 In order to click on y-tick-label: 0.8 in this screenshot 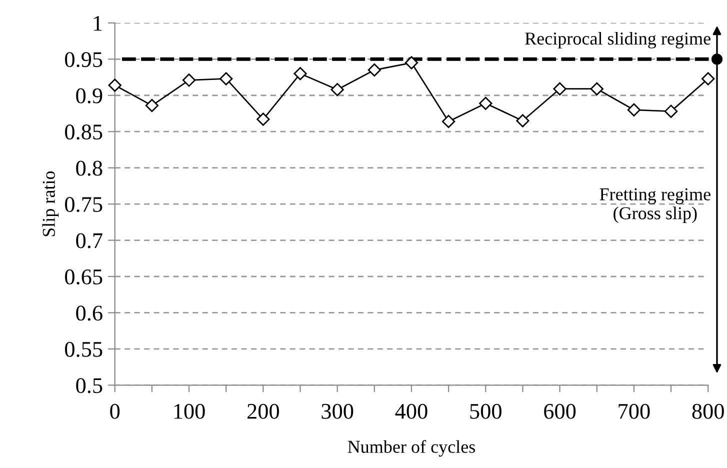, I will do `click(89, 168)`.